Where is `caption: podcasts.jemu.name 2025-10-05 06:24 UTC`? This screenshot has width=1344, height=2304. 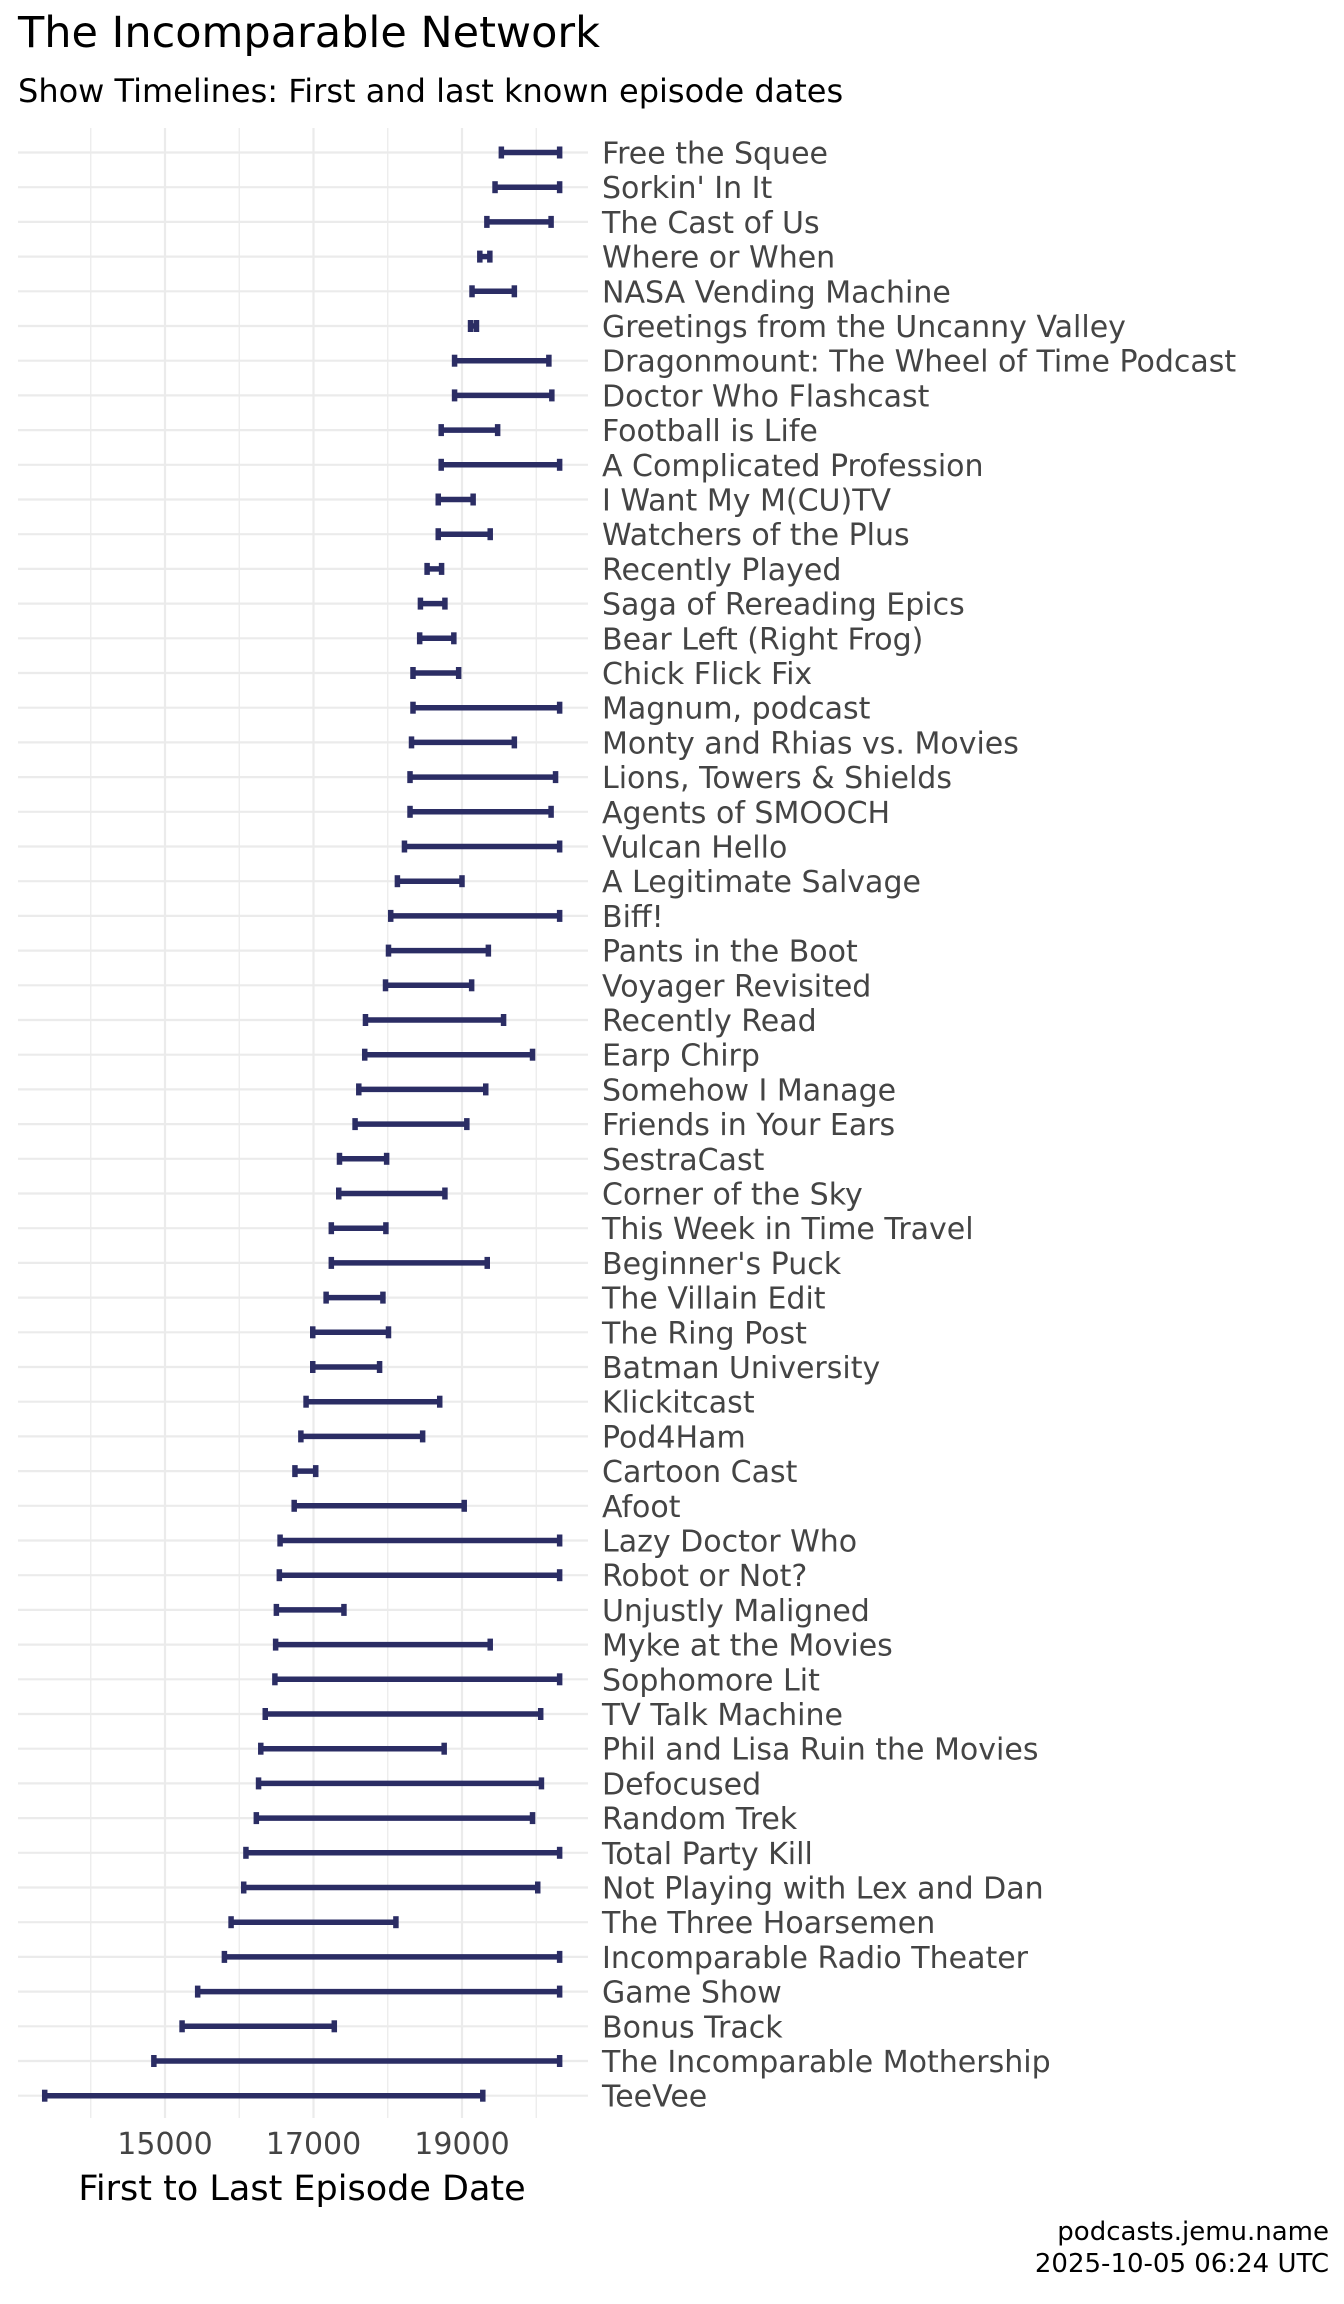 caption: podcasts.jemu.name 2025-10-05 06:24 UTC is located at coordinates (1182, 2248).